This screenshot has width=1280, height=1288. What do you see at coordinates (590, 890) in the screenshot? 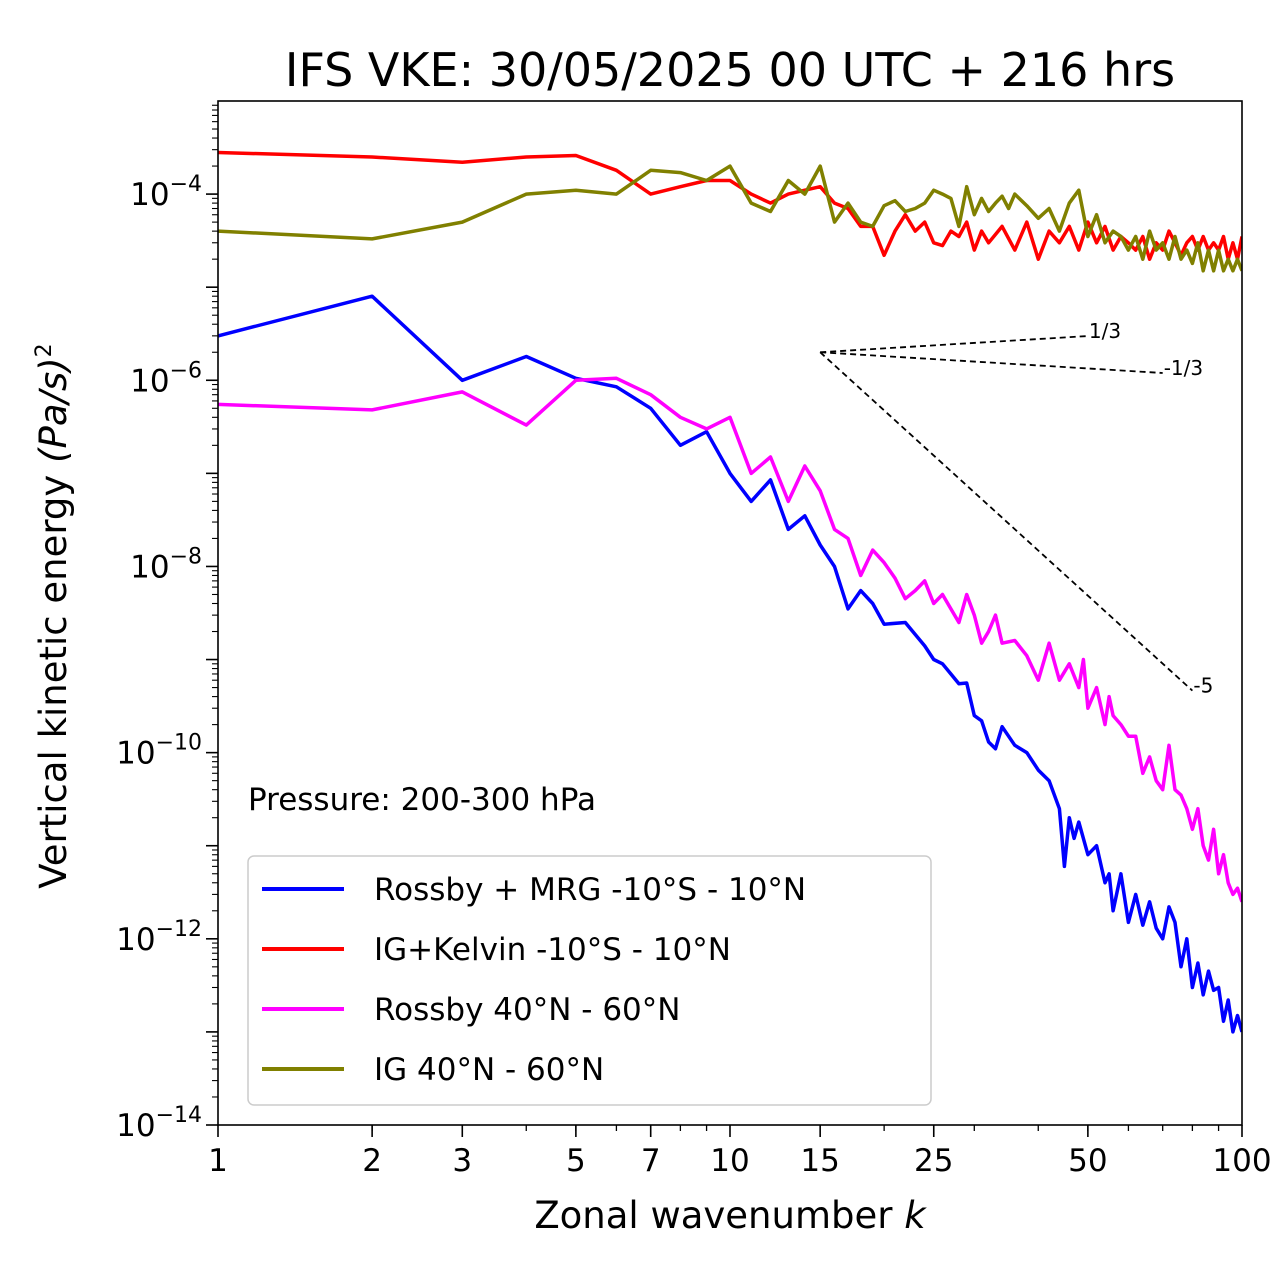
I see `legend-label-1: Rossby + MRG -10°S - 10°N` at bounding box center [590, 890].